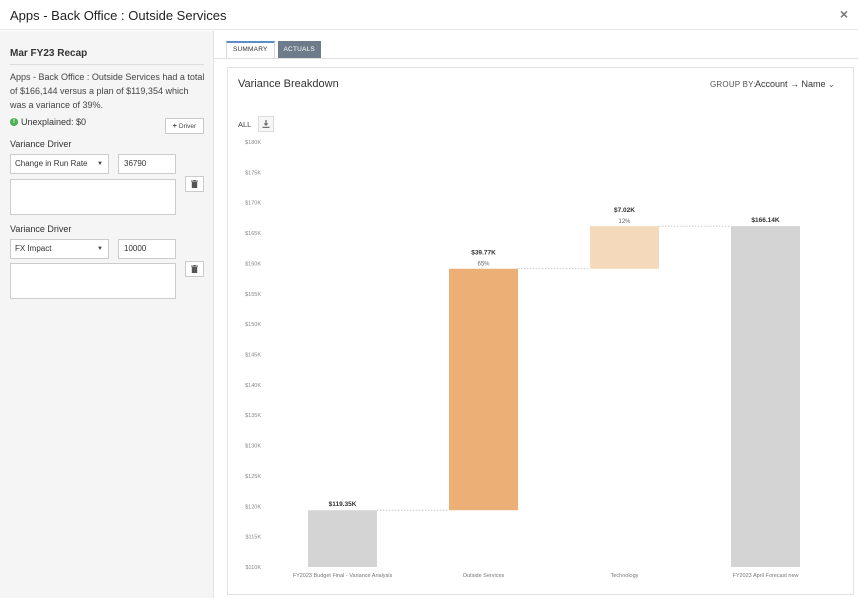 The image size is (858, 598). Describe the element at coordinates (253, 386) in the screenshot. I see `y-tick-label: $140K` at that location.